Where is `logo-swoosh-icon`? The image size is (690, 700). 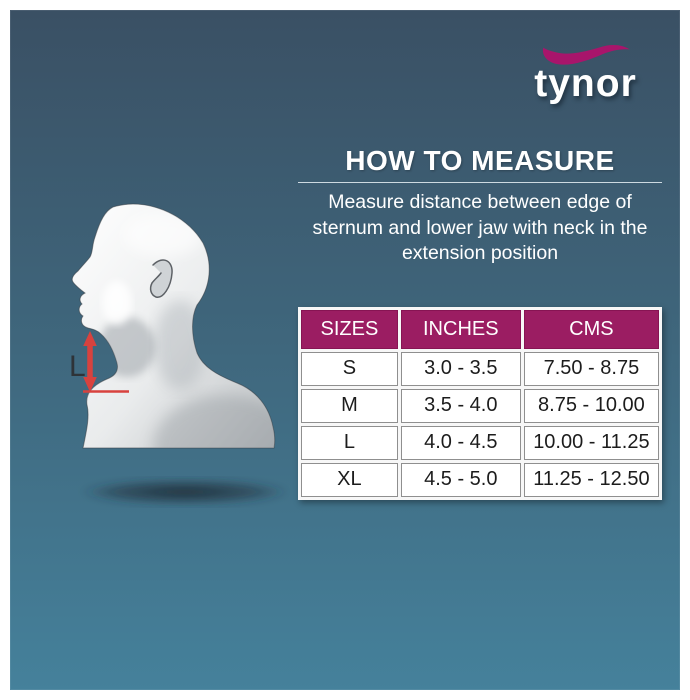
logo-swoosh-icon is located at coordinates (586, 54).